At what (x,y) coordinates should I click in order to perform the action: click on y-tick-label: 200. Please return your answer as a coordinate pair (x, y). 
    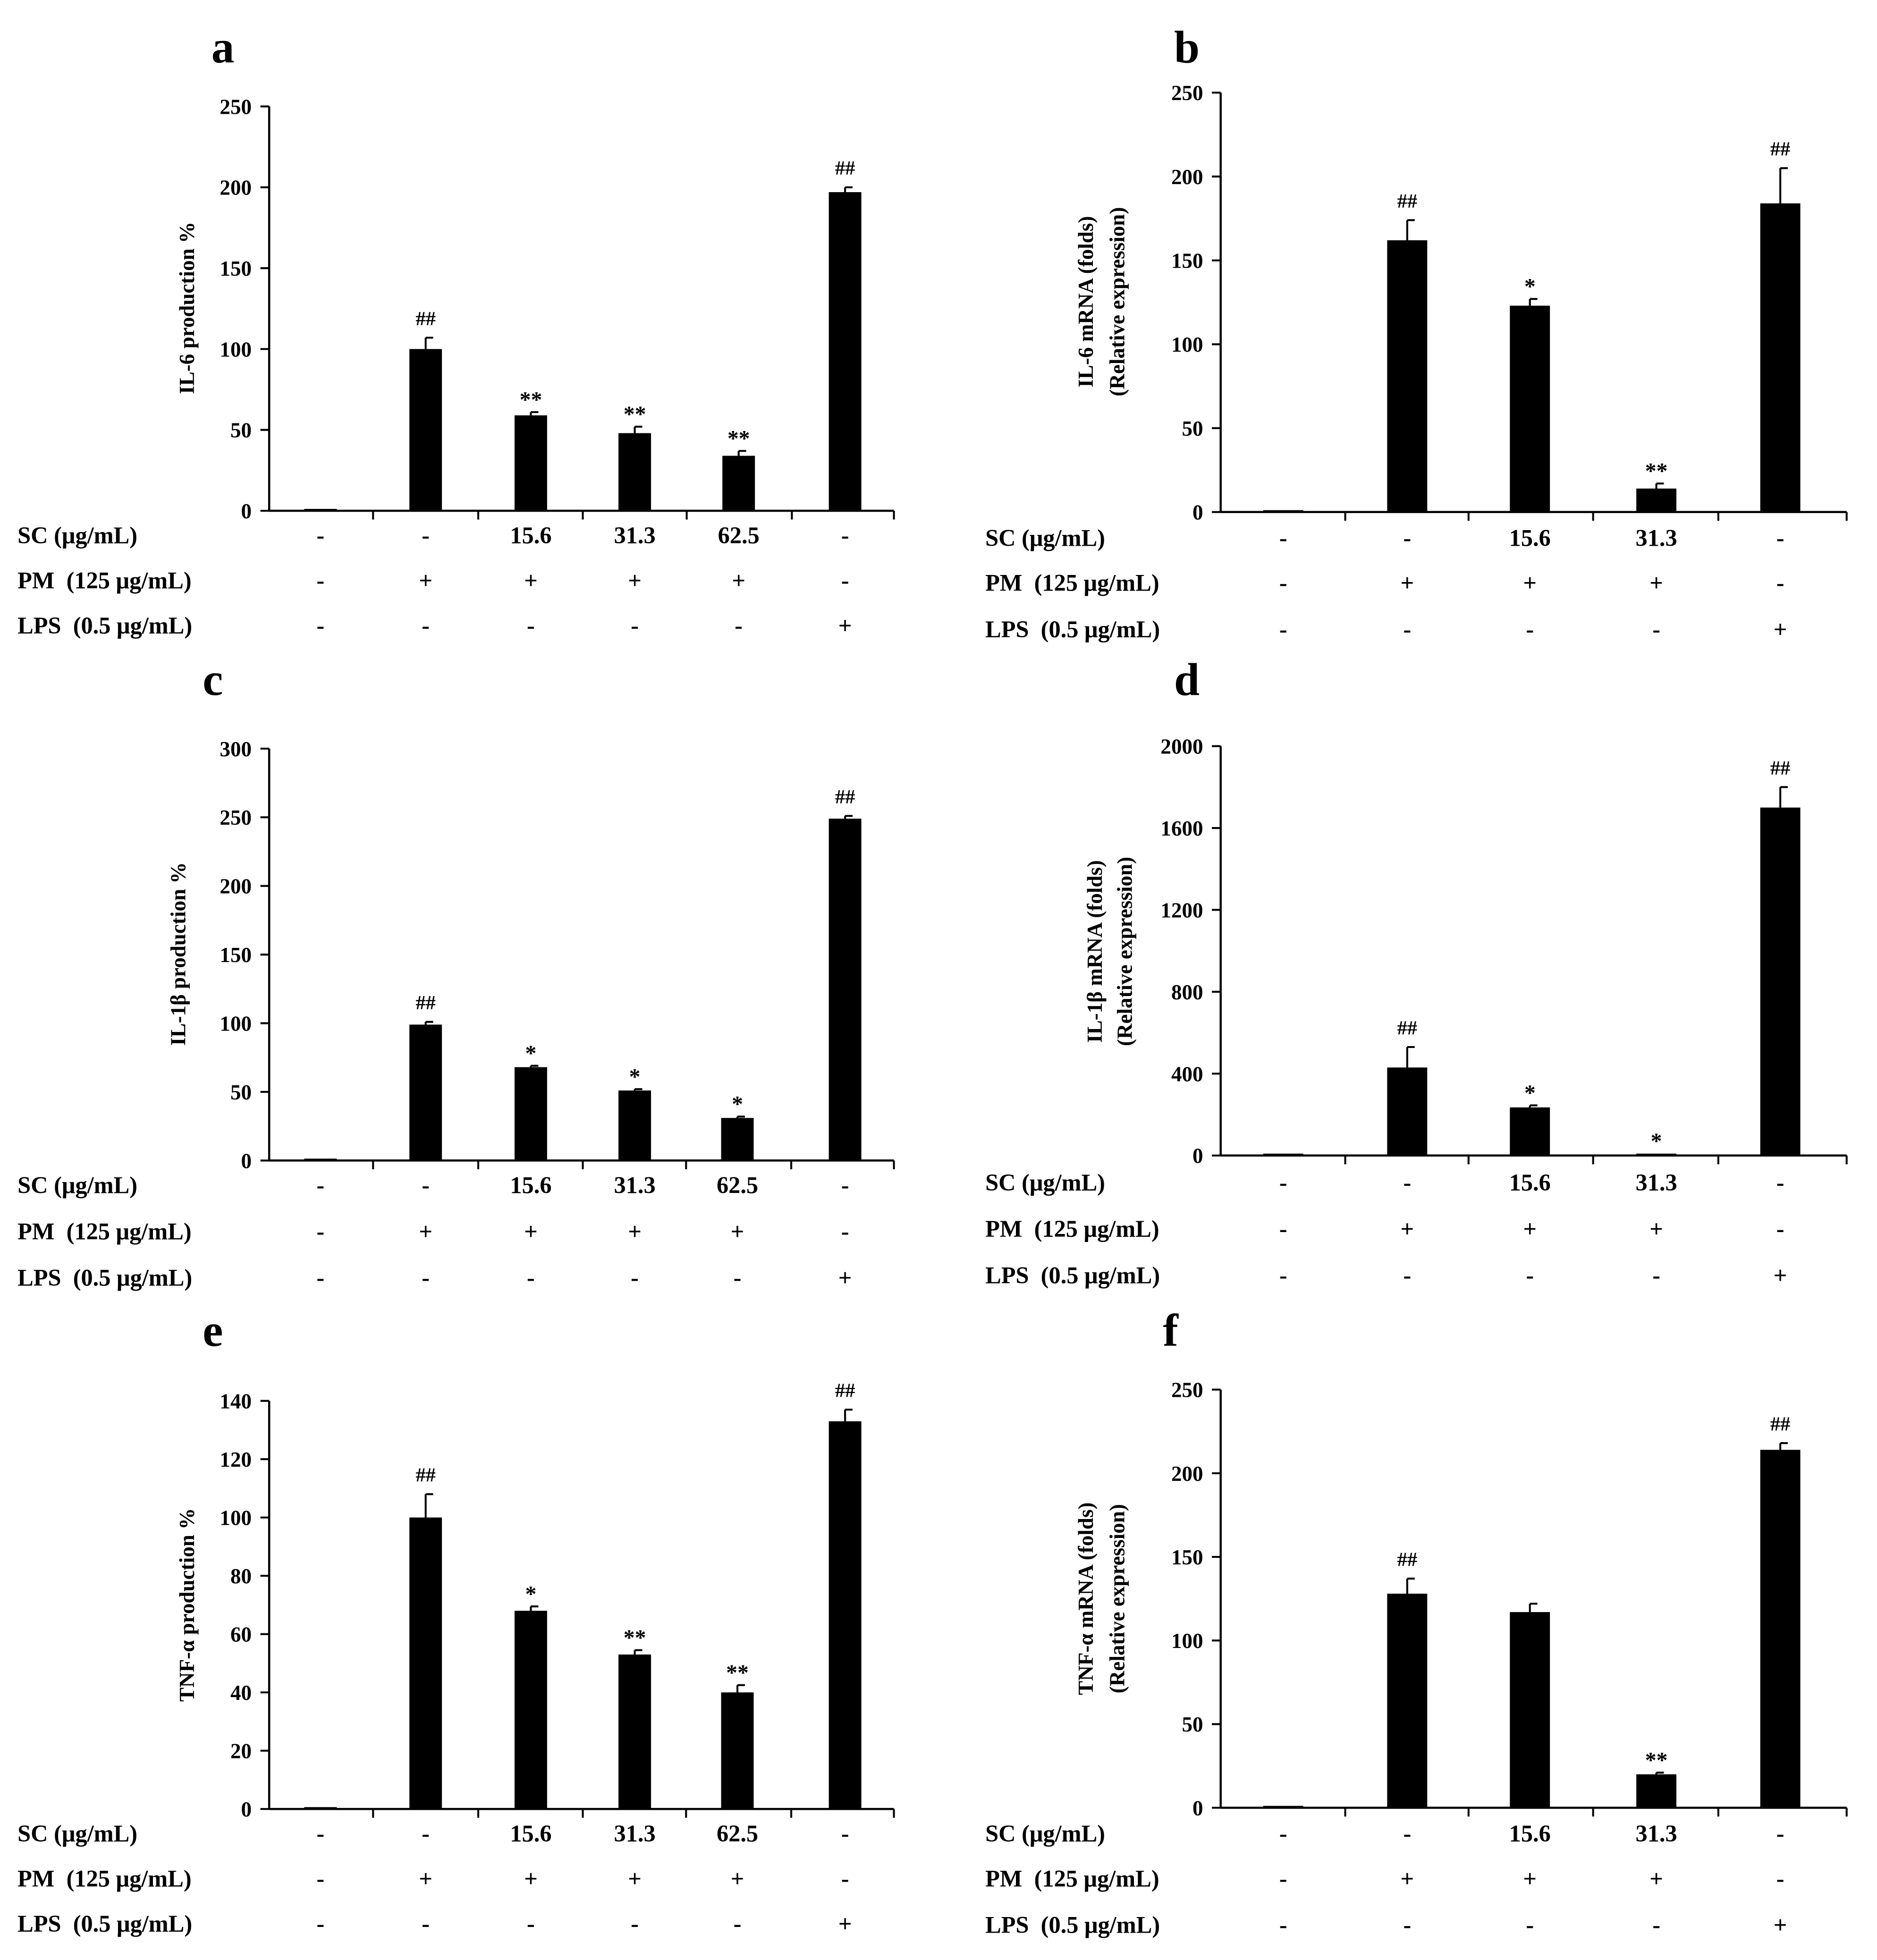
    Looking at the image, I should click on (1187, 1474).